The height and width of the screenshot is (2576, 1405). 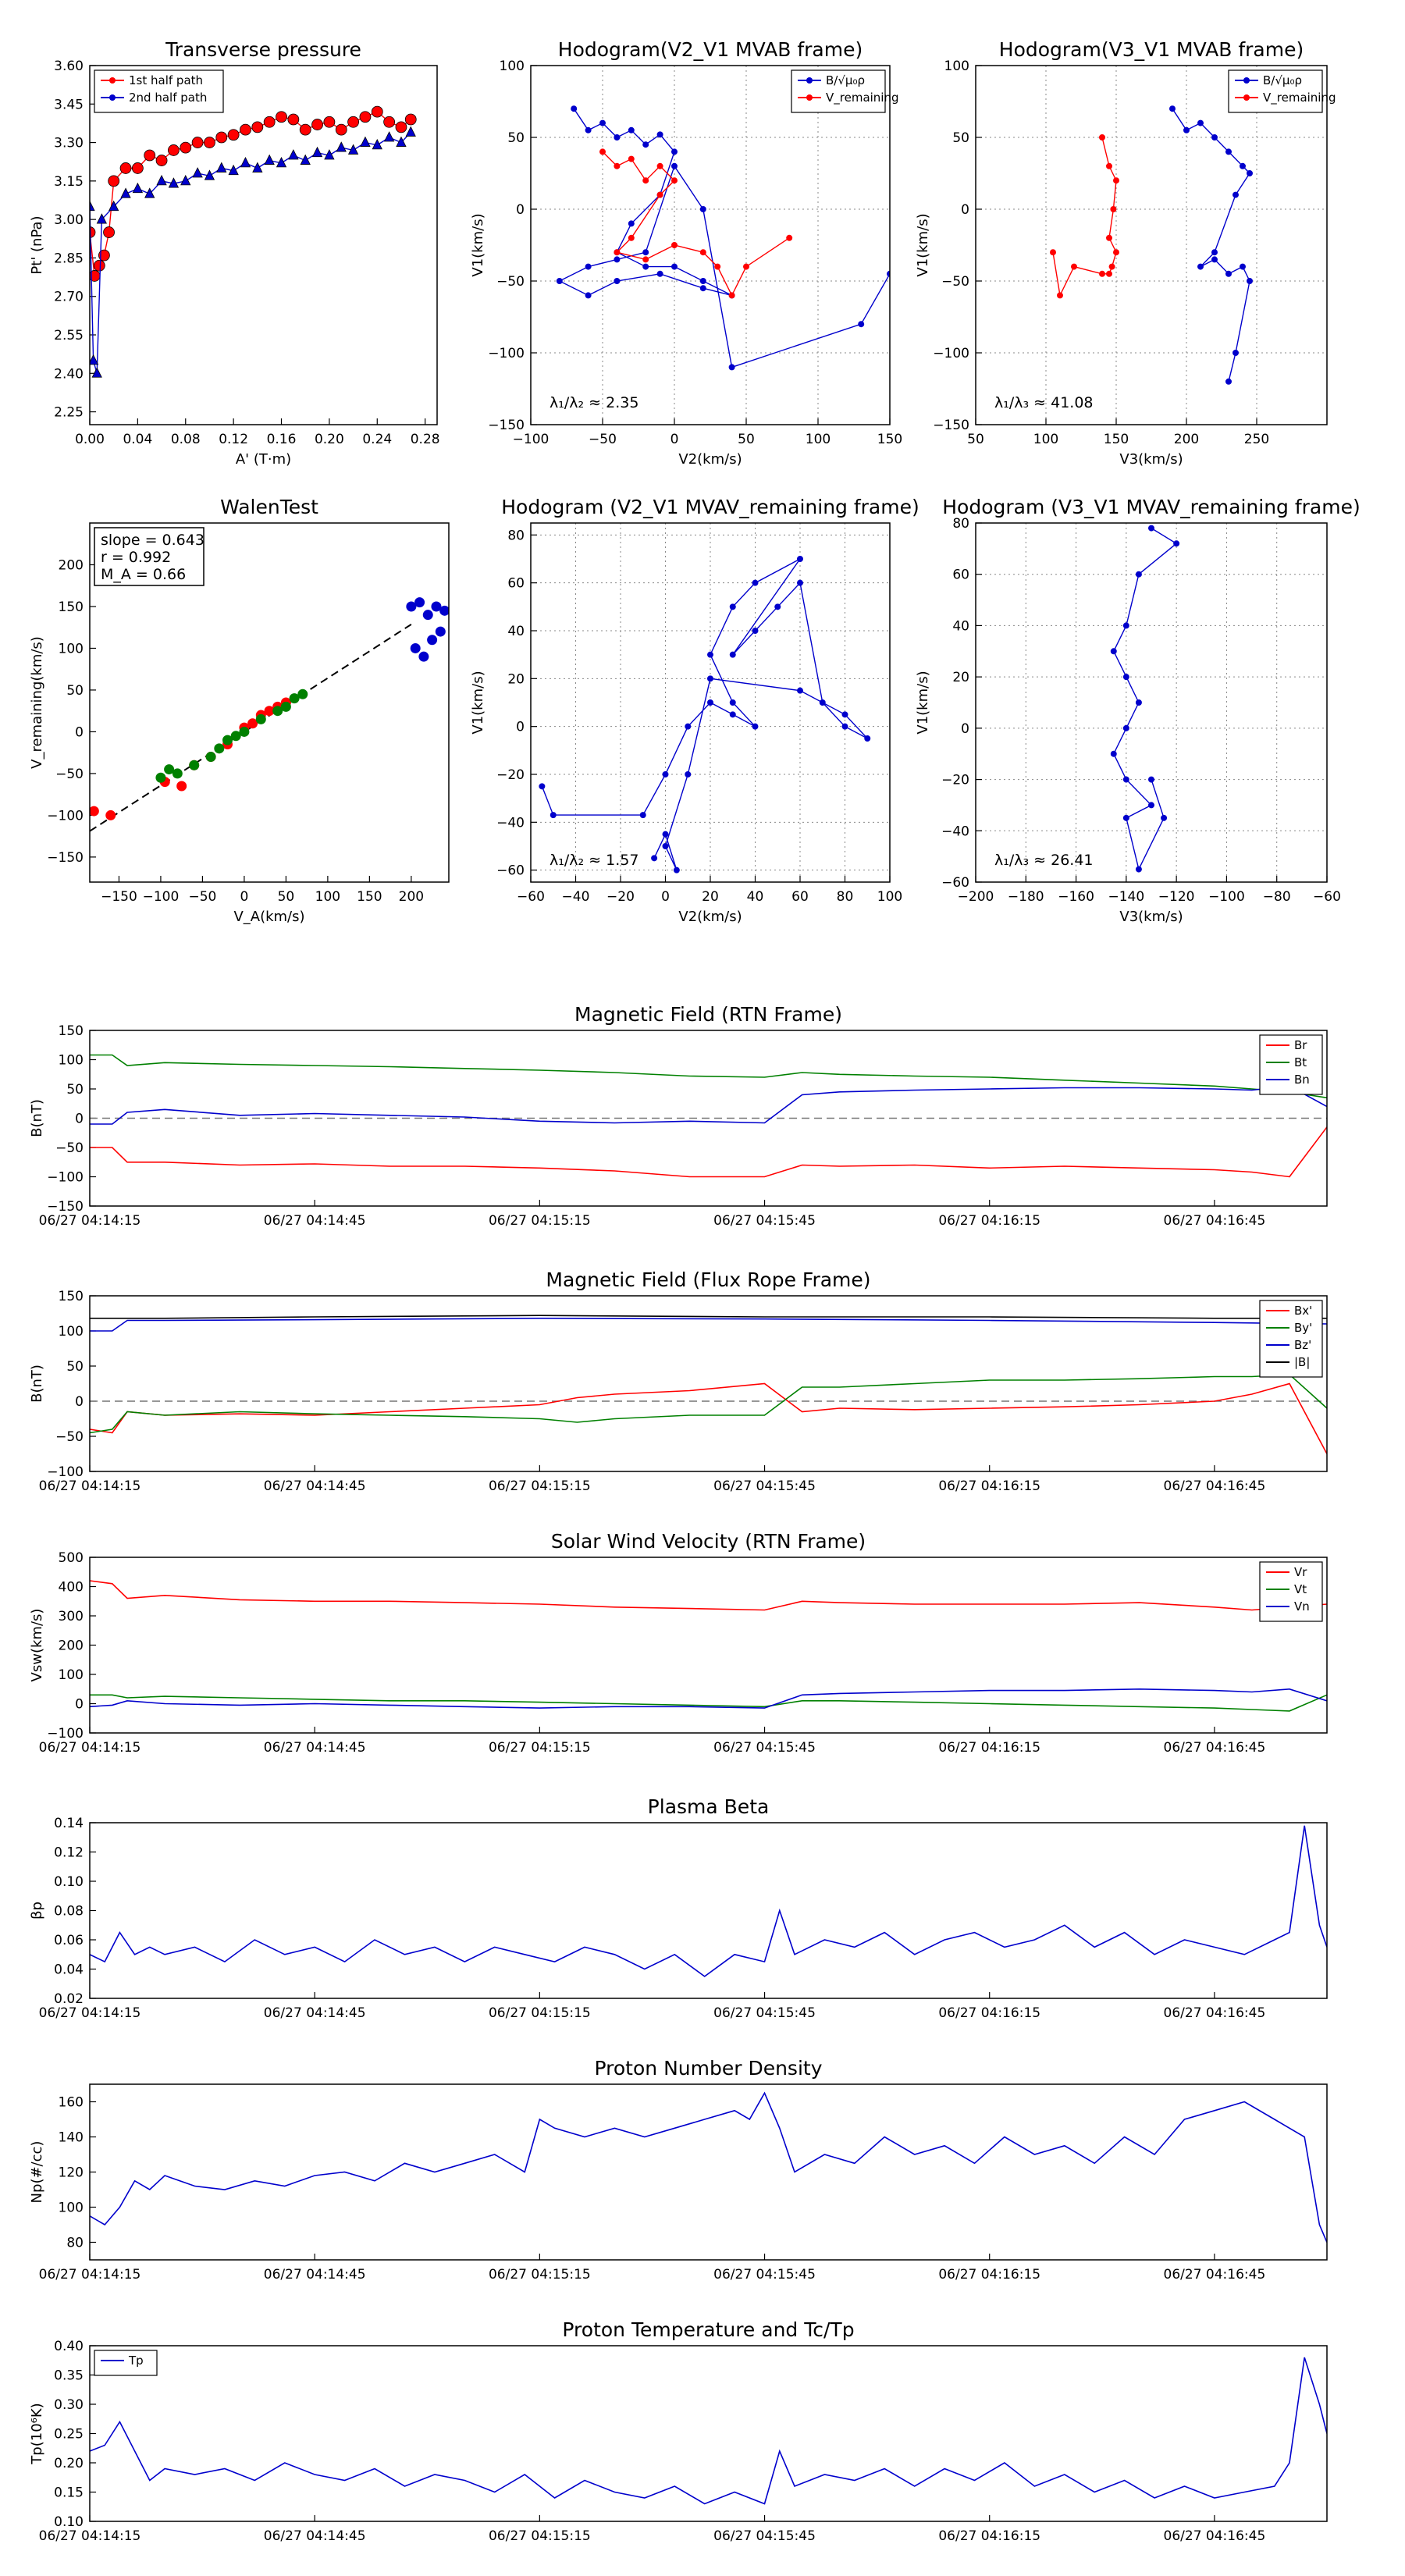 What do you see at coordinates (711, 897) in the screenshot?
I see `x-tick-label: 20` at bounding box center [711, 897].